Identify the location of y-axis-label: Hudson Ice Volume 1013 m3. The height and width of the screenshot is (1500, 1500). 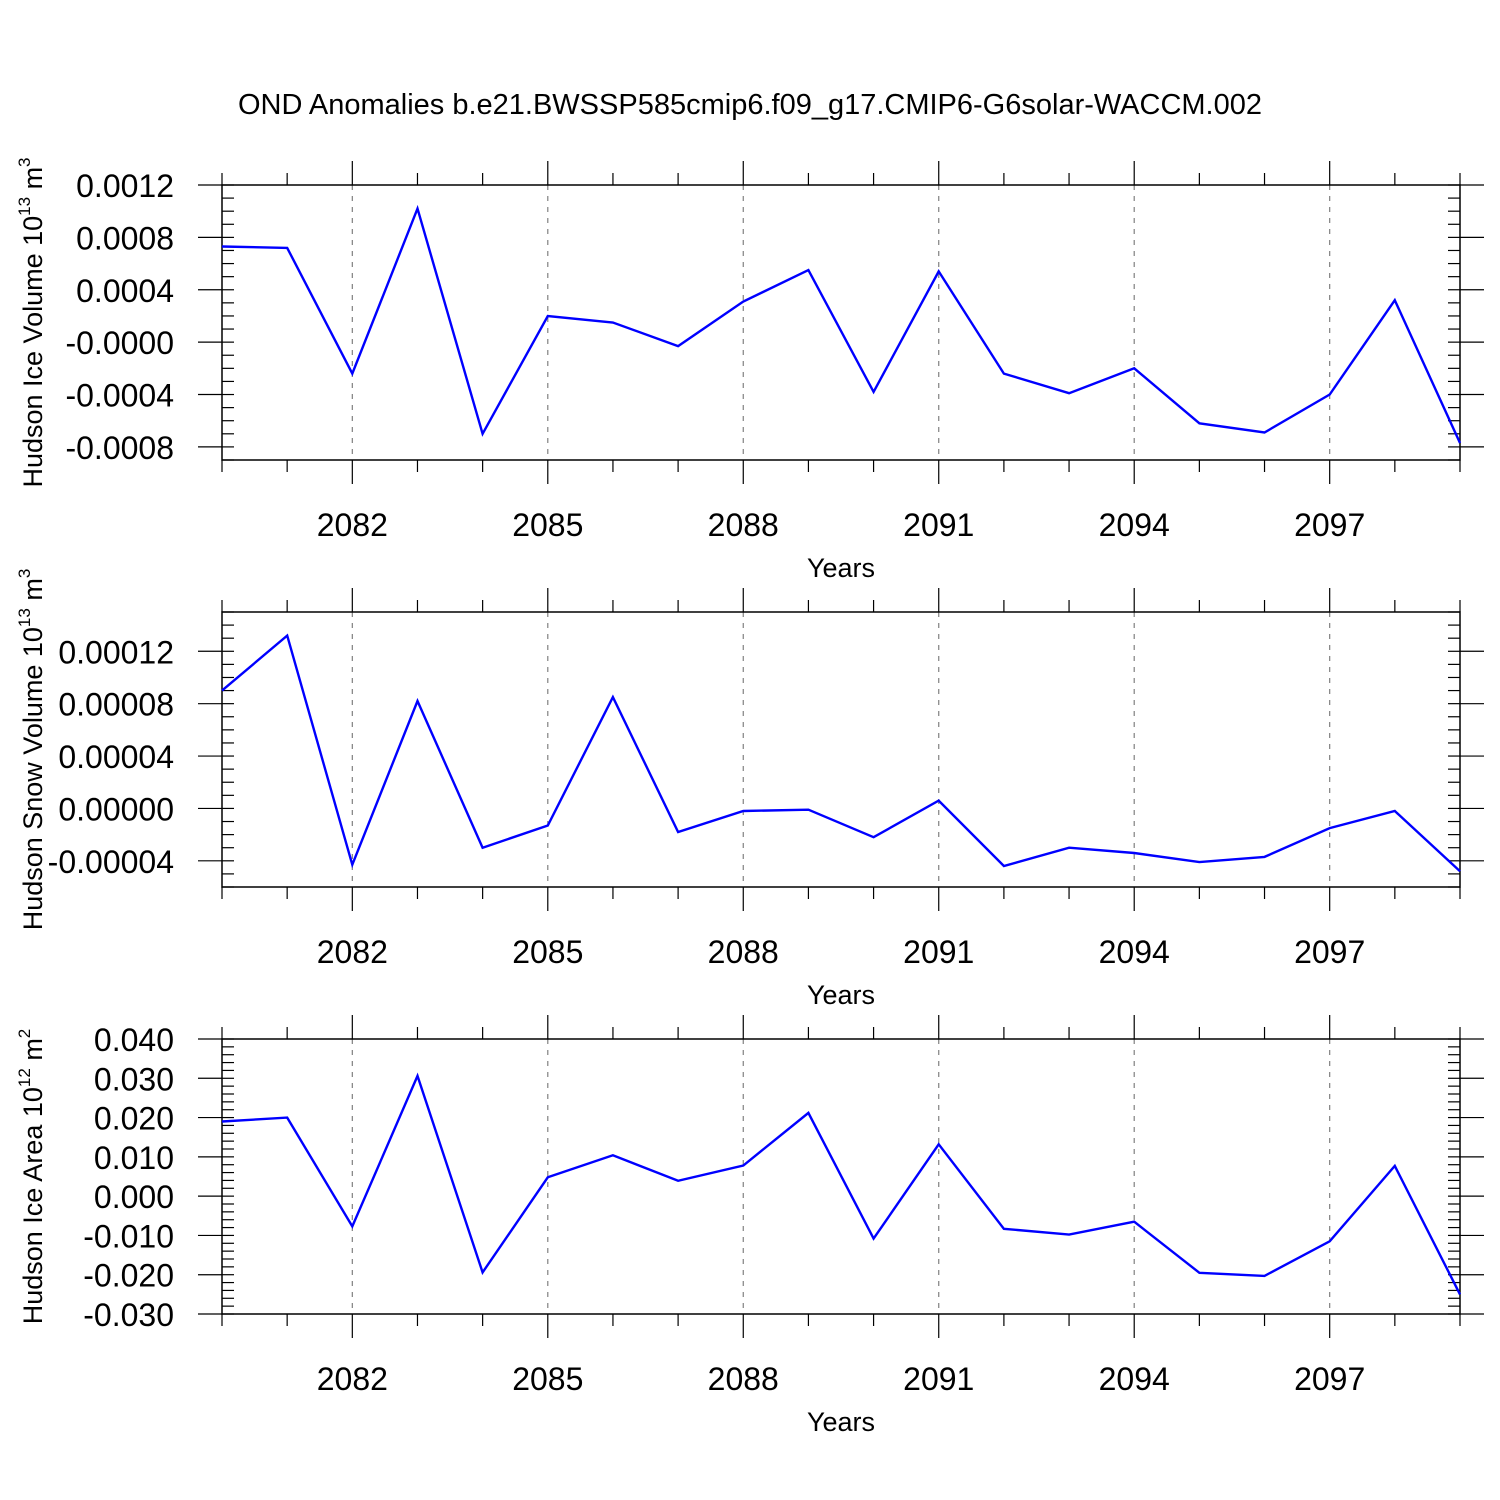
(31, 322).